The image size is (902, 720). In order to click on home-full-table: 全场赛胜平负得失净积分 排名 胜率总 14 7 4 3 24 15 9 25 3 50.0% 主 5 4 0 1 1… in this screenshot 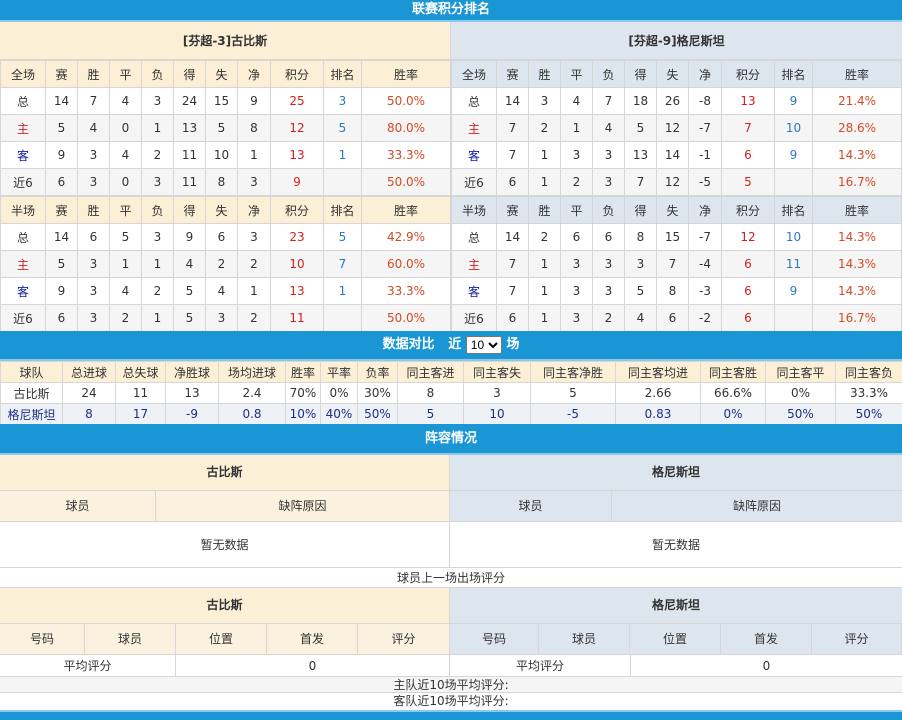, I will do `click(225, 128)`.